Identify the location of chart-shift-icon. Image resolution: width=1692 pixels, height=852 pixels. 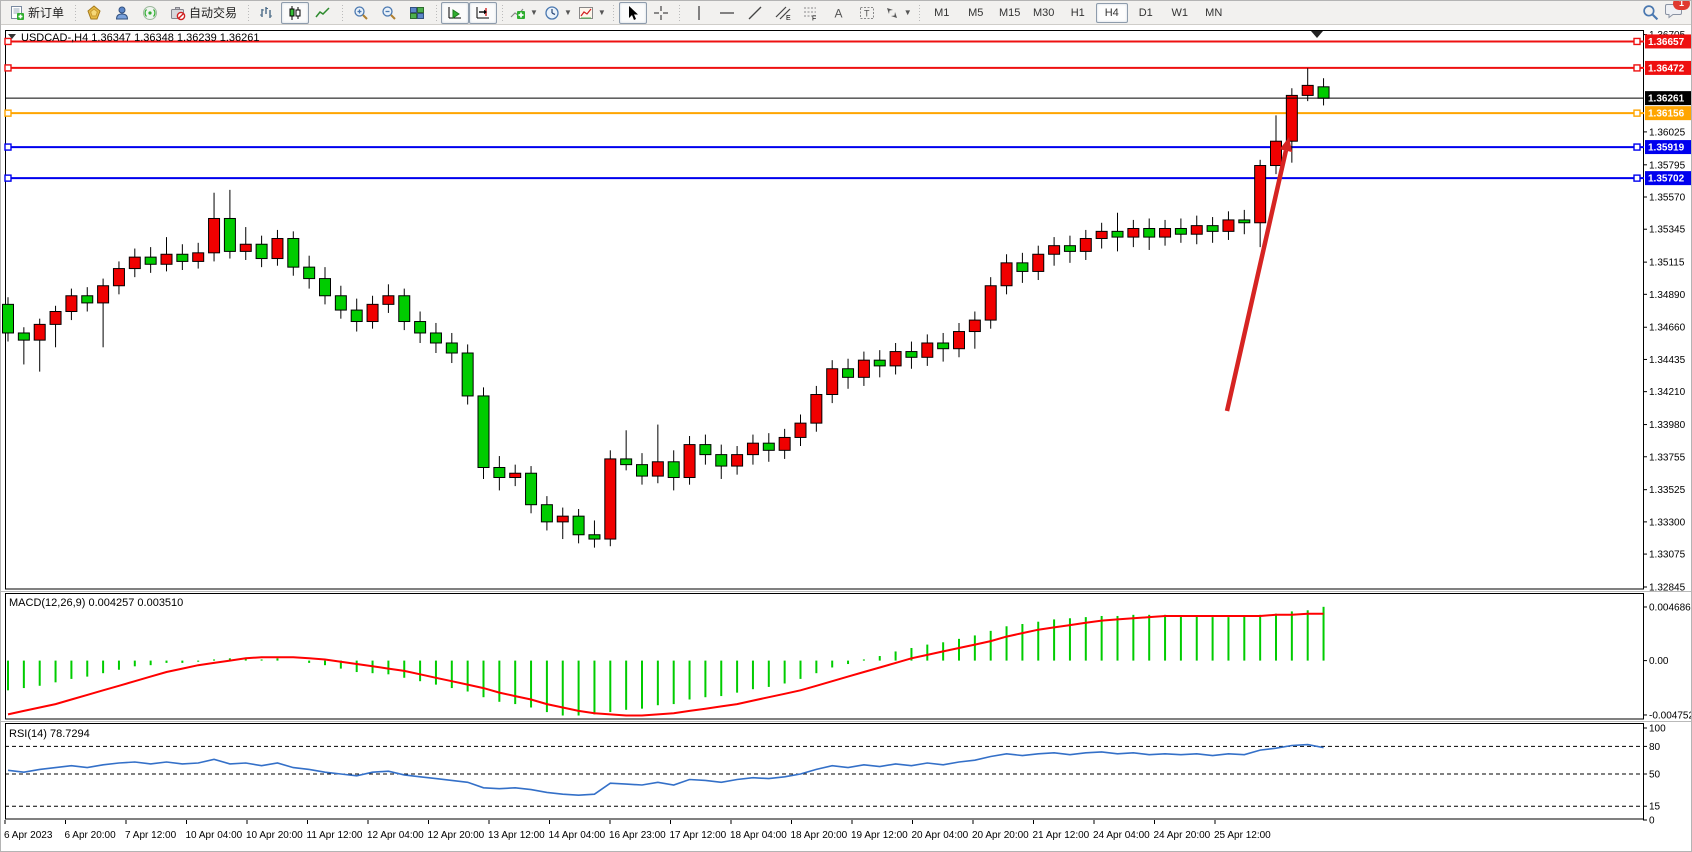
(483, 12).